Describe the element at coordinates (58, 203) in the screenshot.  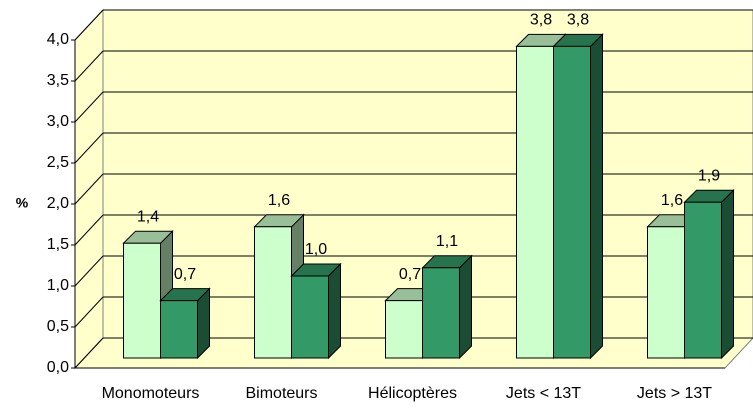
I see `y-tick-label: 2,0` at that location.